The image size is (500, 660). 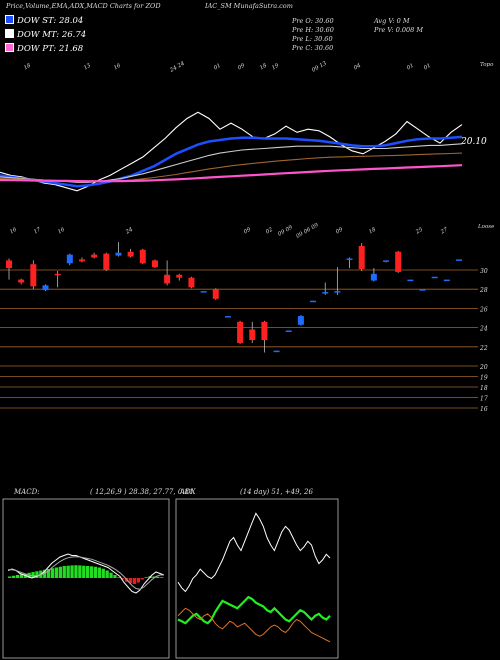 What do you see at coordinates (419, 231) in the screenshot?
I see `price-date-label: 25` at bounding box center [419, 231].